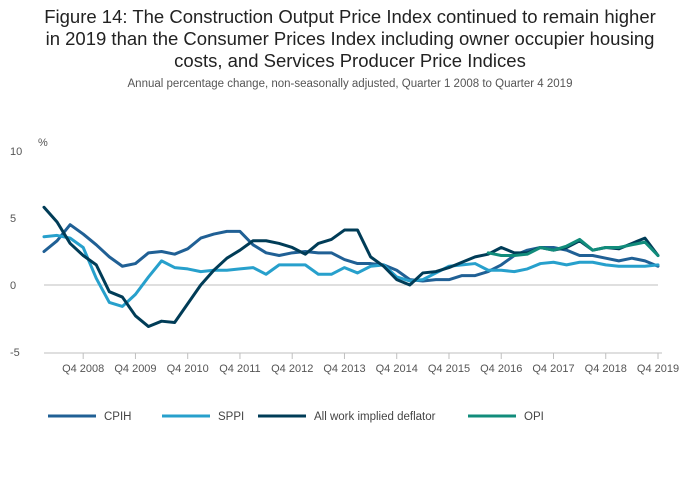 The width and height of the screenshot is (700, 502). I want to click on series-line-opi, so click(573, 247).